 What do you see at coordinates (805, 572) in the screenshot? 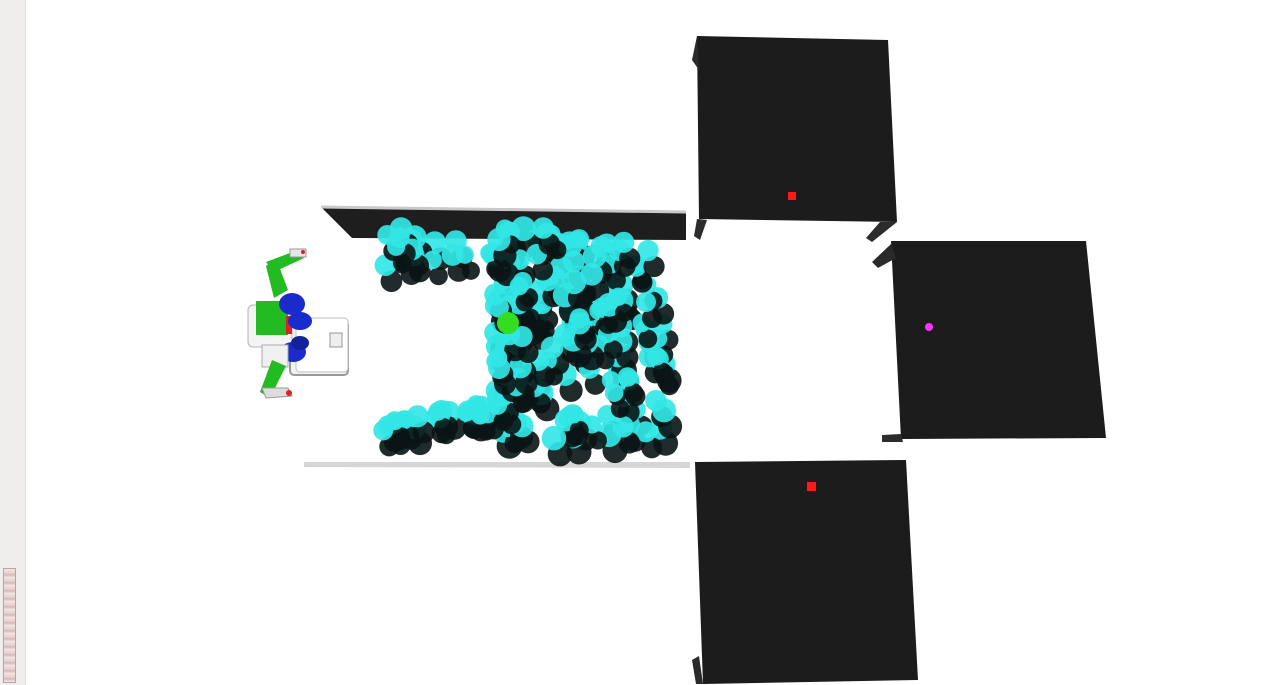
I see `table-south` at bounding box center [805, 572].